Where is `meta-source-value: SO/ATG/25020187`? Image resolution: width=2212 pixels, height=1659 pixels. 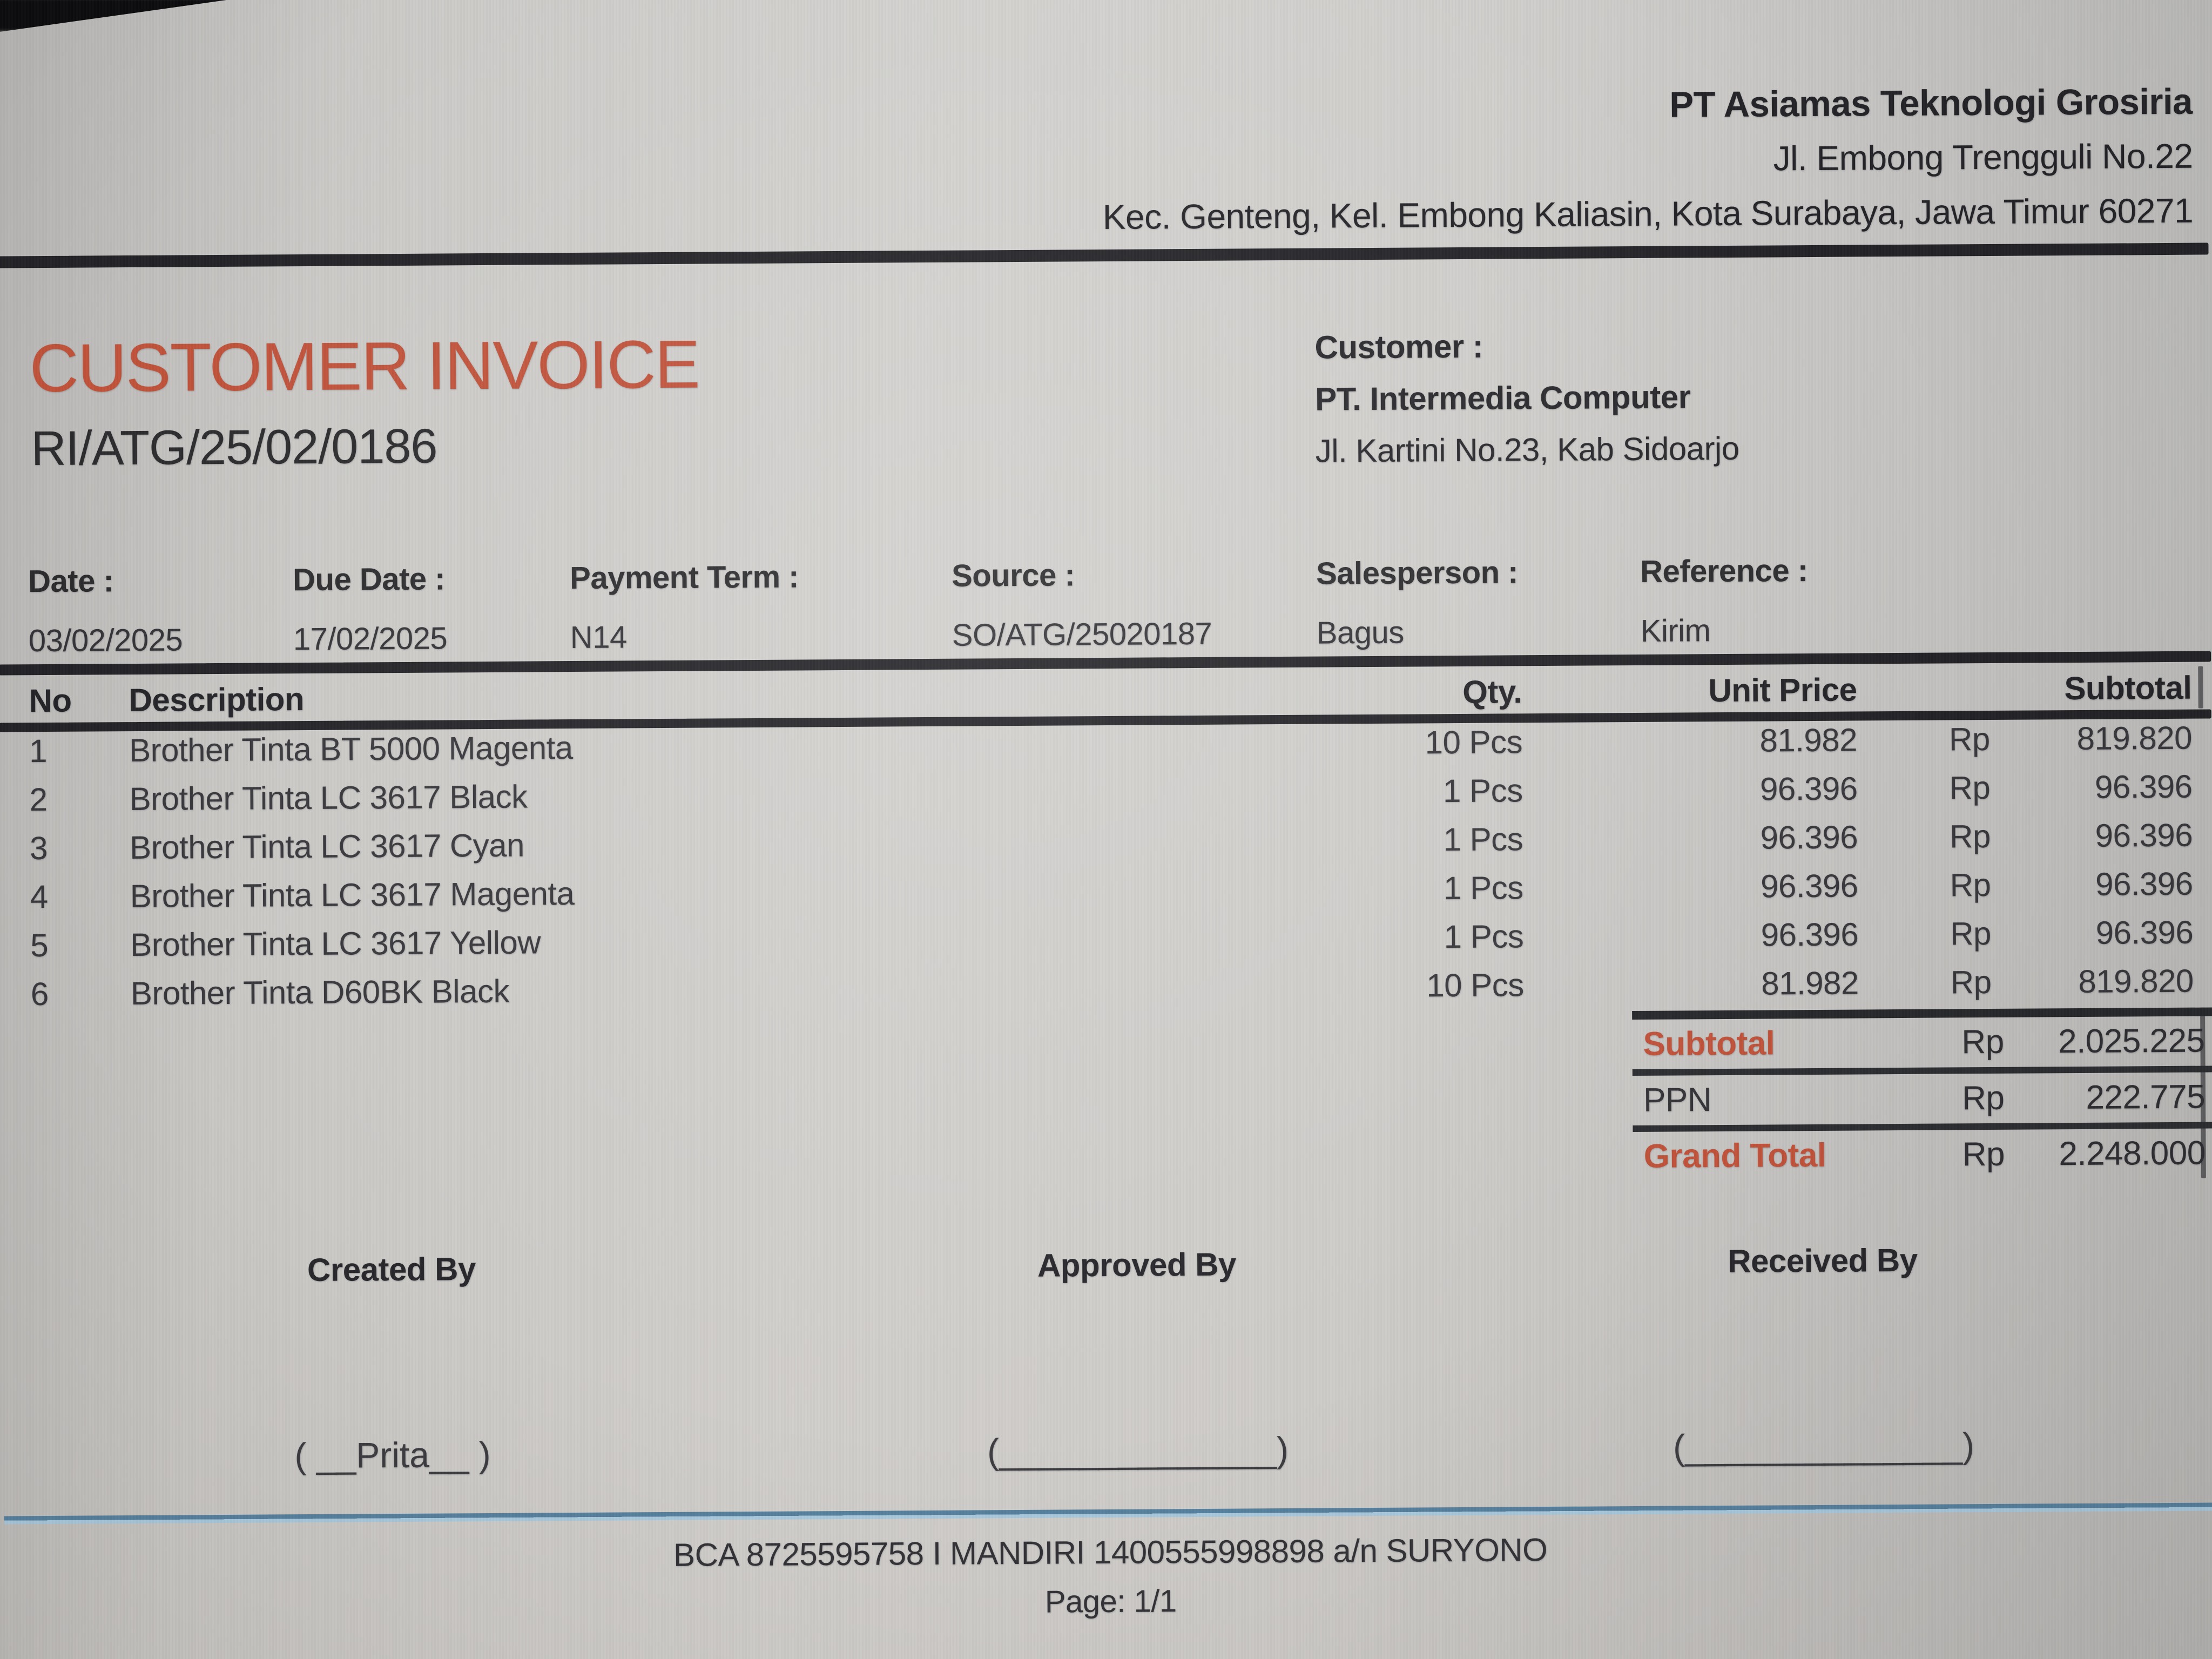 meta-source-value: SO/ATG/25020187 is located at coordinates (1082, 634).